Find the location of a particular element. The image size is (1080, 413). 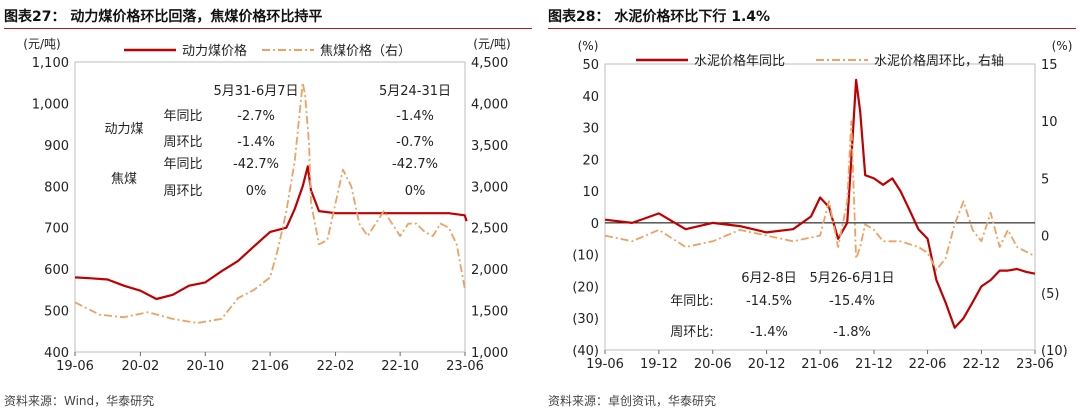

left-axis-tick-label: 1,100 is located at coordinates (50, 63).